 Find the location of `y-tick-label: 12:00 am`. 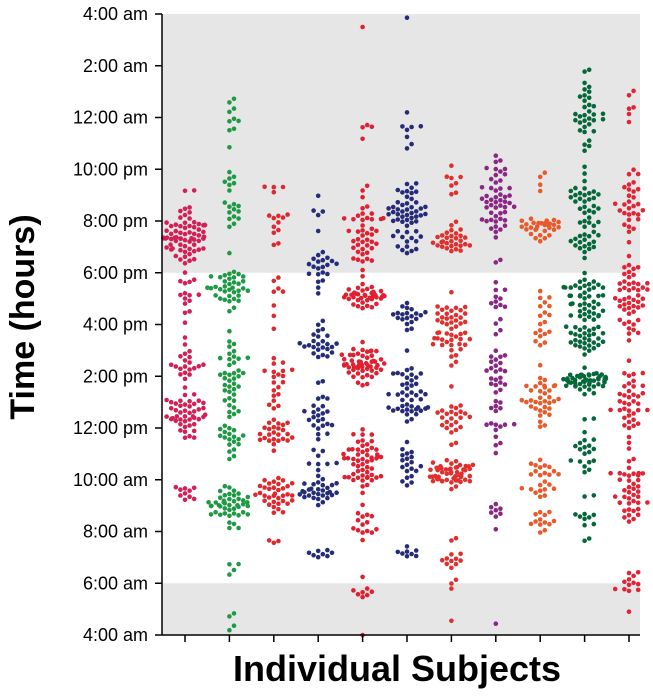

y-tick-label: 12:00 am is located at coordinates (110, 118).